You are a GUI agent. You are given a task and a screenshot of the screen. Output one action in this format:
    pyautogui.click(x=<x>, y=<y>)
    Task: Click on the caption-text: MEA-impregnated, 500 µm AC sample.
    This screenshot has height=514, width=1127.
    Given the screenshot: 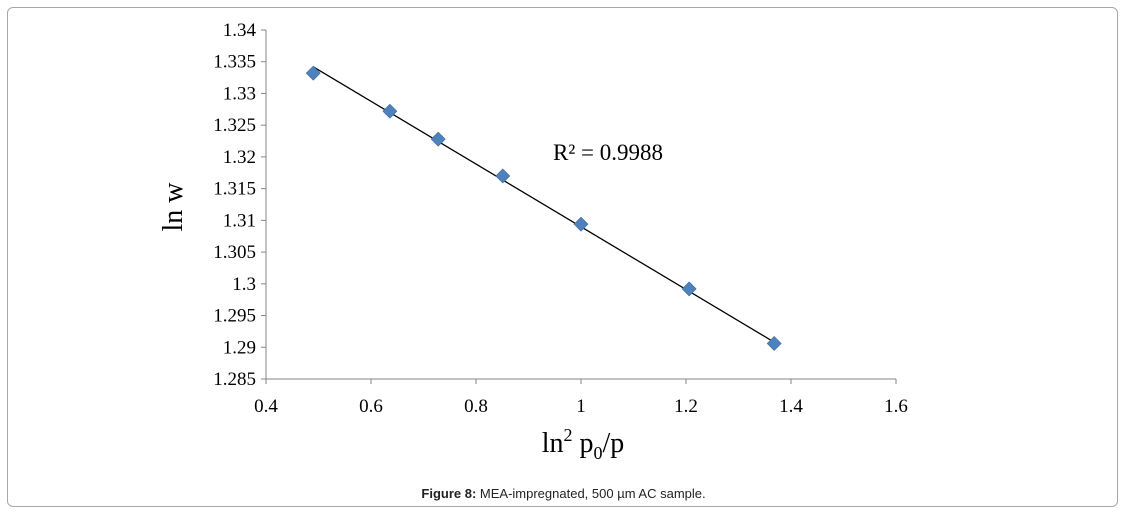 What is the action you would take?
    pyautogui.click(x=591, y=493)
    